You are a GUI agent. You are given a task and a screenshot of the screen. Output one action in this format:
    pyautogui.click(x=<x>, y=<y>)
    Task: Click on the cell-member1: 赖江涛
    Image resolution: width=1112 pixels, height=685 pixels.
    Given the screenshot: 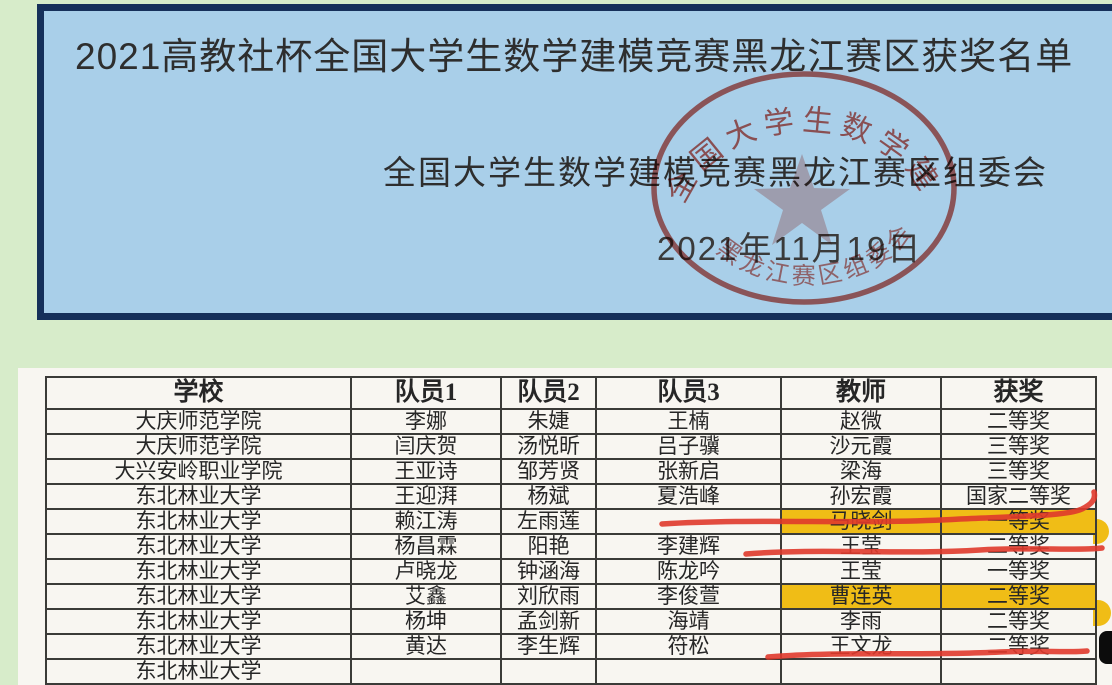 What is the action you would take?
    pyautogui.click(x=426, y=521)
    